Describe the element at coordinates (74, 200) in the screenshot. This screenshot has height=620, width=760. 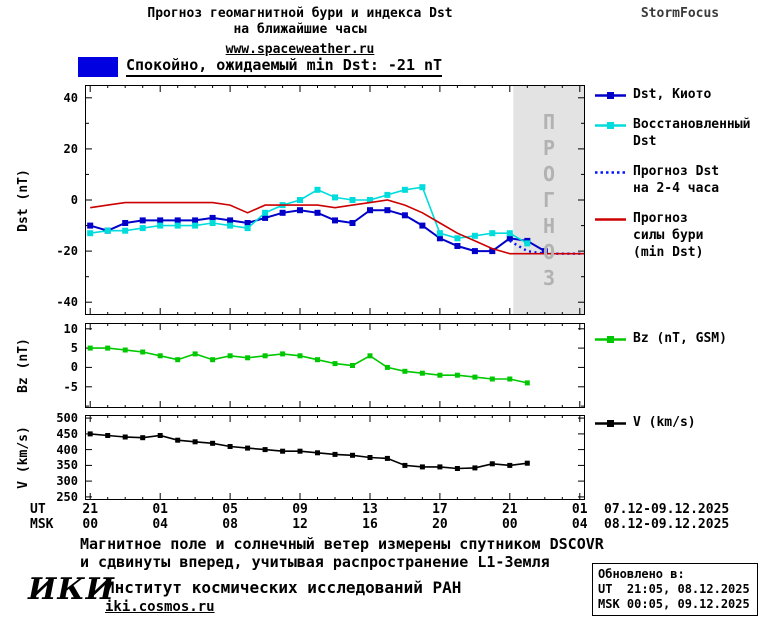
I see `dst-ytick-label: 0` at that location.